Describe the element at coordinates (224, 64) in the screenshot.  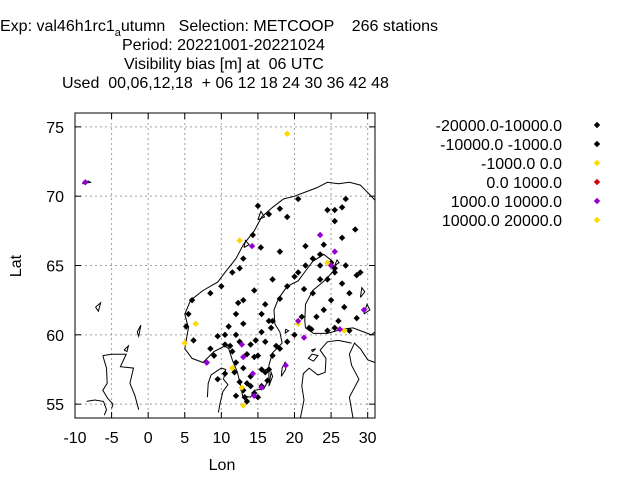
I see `chart-title-parameter: Visibility bias [m] at 06 UTC` at that location.